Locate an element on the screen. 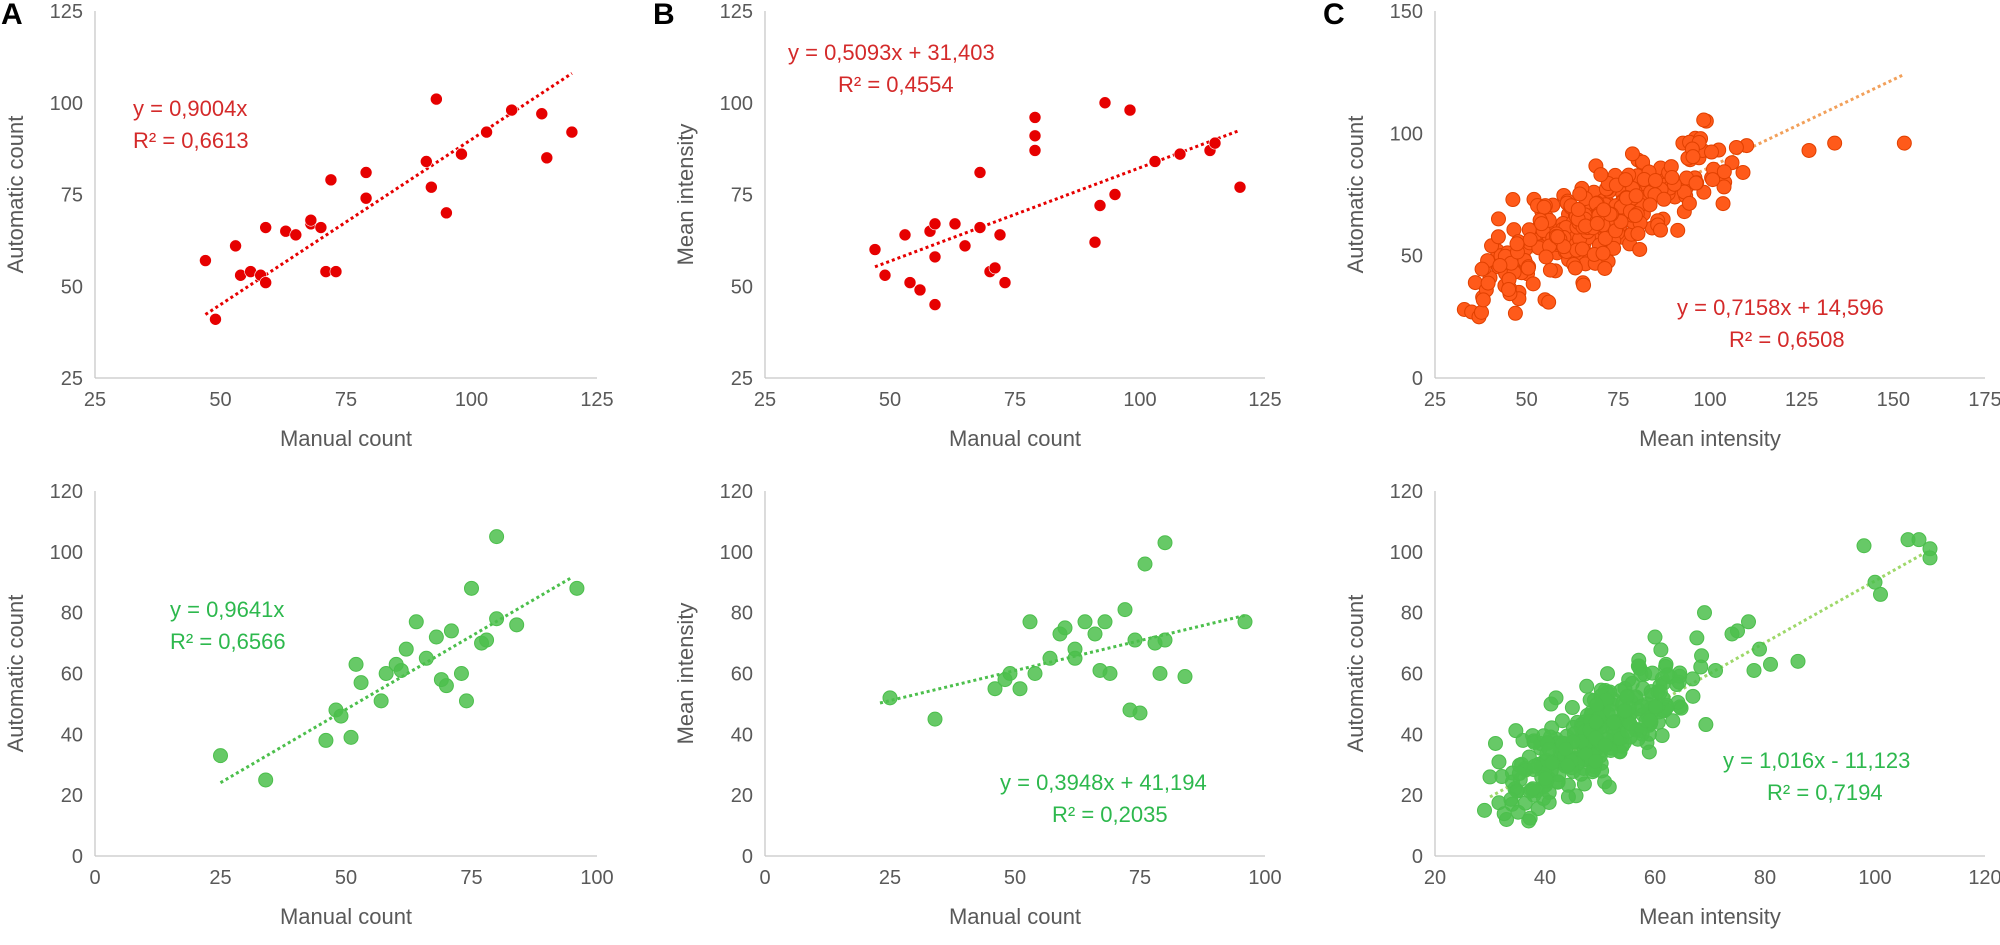 This screenshot has height=945, width=2000. y-tick-label: 40 is located at coordinates (1412, 735).